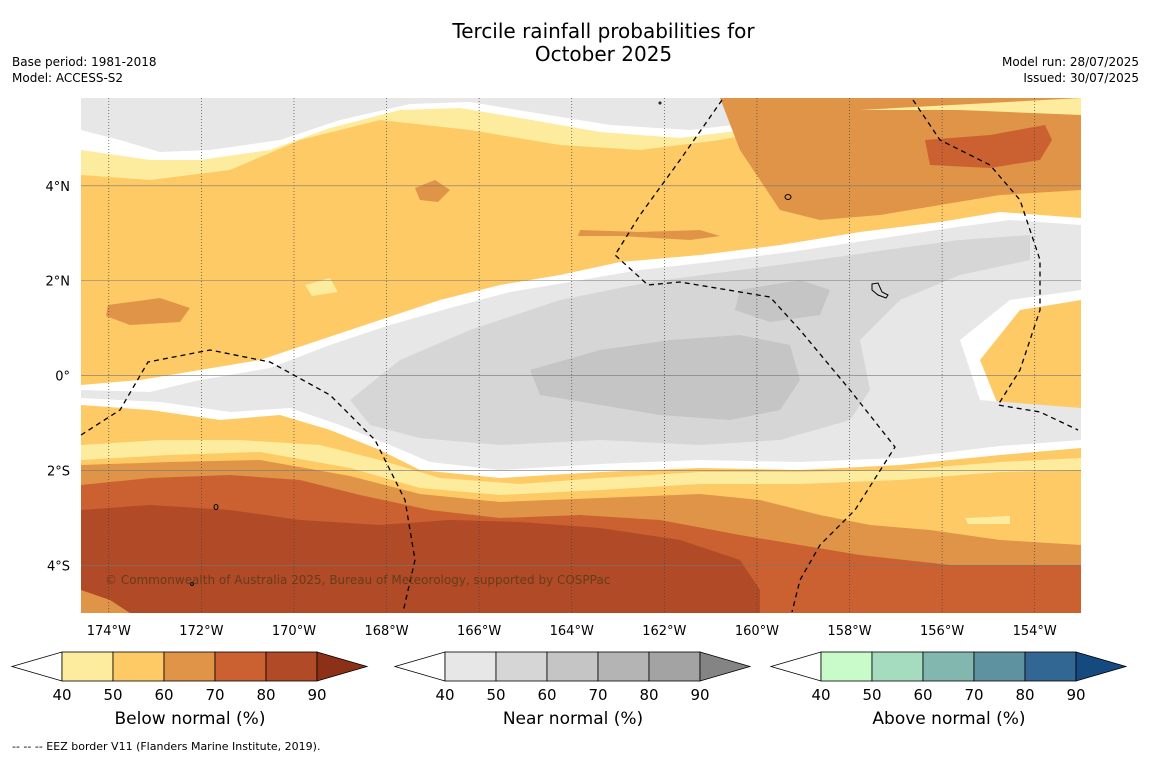  What do you see at coordinates (294, 631) in the screenshot?
I see `lon-tick-label: 170°W` at bounding box center [294, 631].